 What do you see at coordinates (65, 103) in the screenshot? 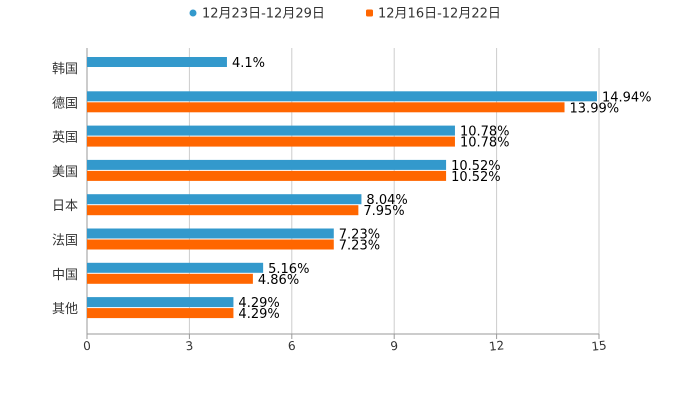
I see `category-label: 德国` at bounding box center [65, 103].